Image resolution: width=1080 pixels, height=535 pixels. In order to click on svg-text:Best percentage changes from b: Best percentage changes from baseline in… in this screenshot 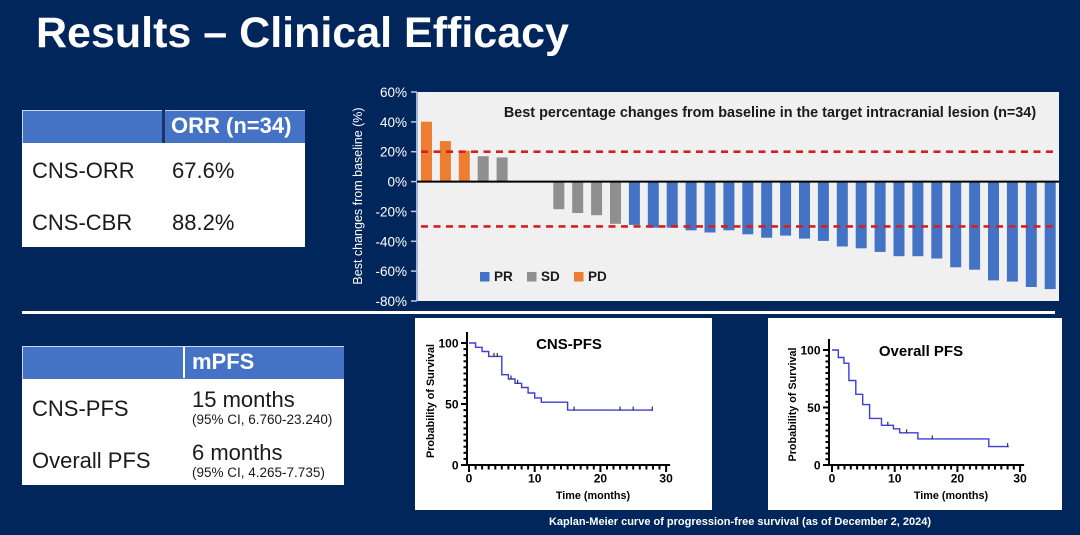, I will do `click(770, 113)`.